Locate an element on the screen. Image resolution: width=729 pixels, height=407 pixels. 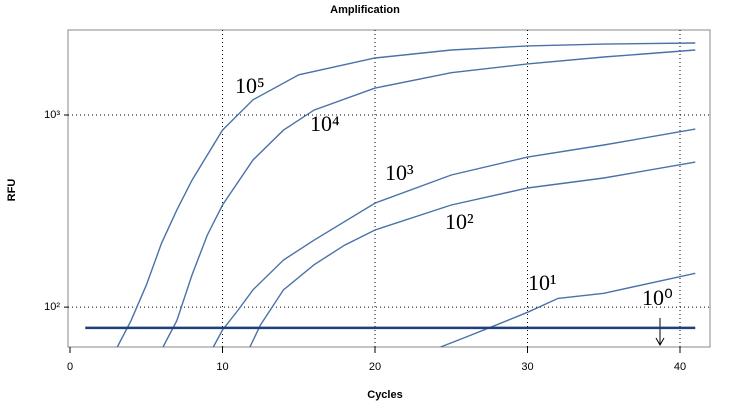
y-tick-label: 10² is located at coordinates (52, 307).